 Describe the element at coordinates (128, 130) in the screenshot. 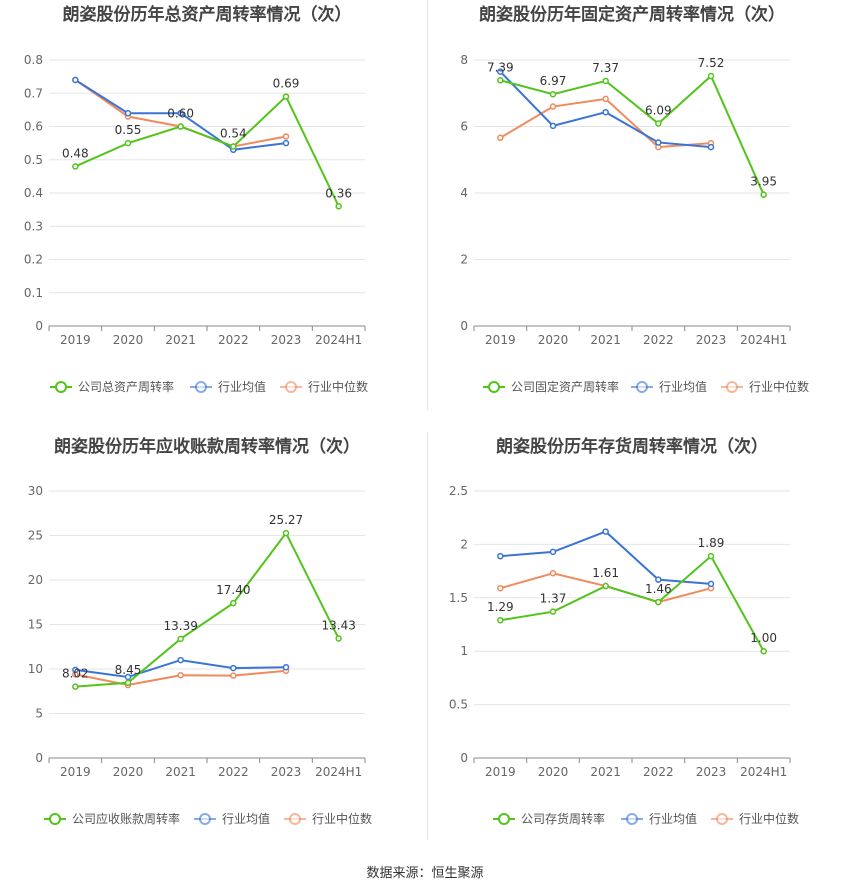

I see `data-label: 0.55` at that location.